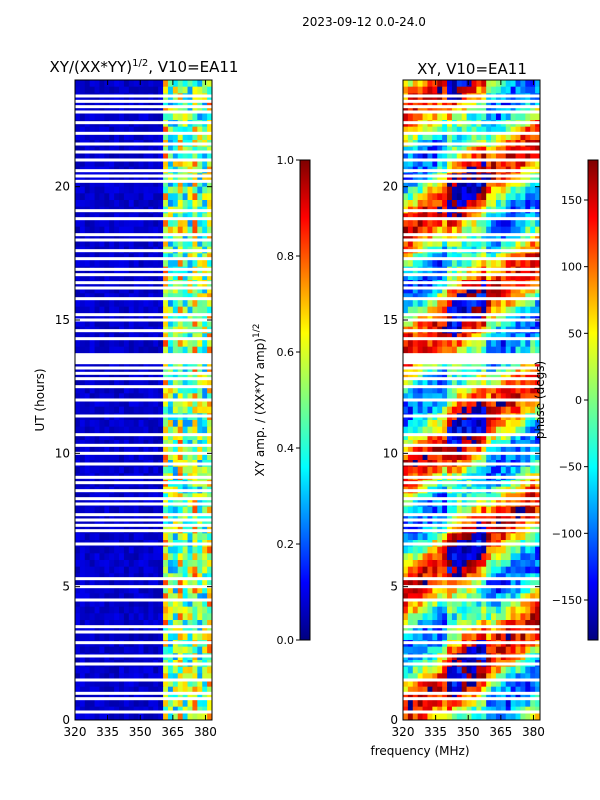  What do you see at coordinates (286, 544) in the screenshot?
I see `colorbar-tick-label: 0.2` at bounding box center [286, 544].